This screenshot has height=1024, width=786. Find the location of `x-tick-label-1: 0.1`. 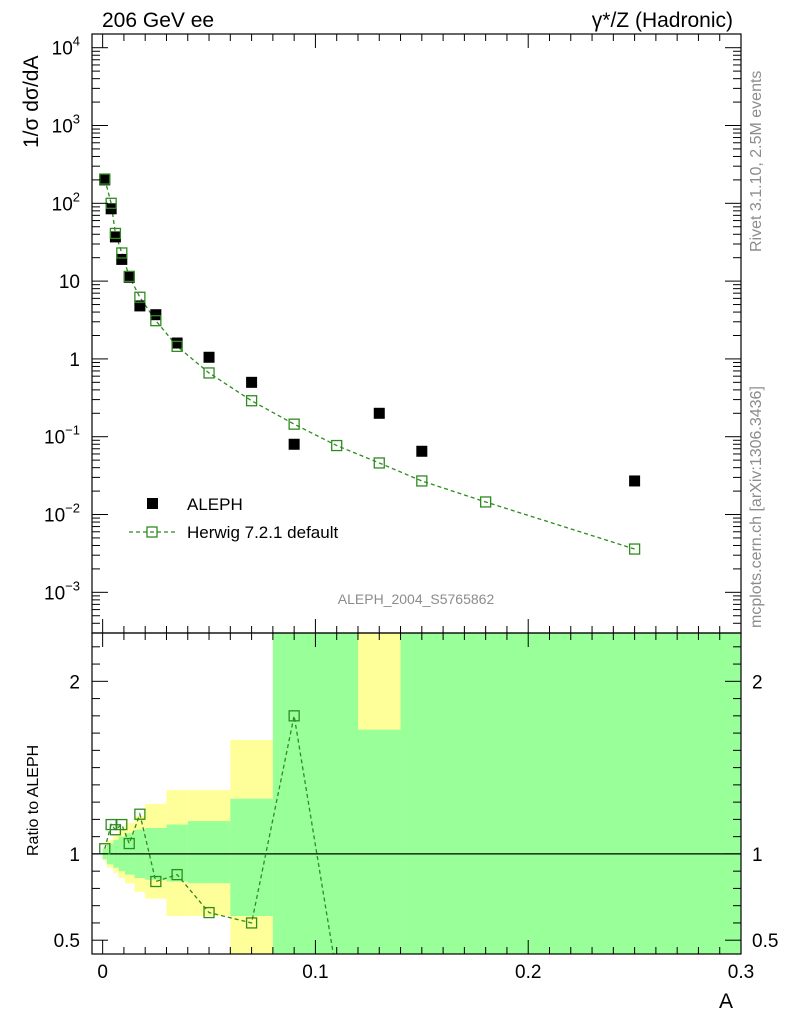

x-tick-label-1: 0.1 is located at coordinates (315, 972).